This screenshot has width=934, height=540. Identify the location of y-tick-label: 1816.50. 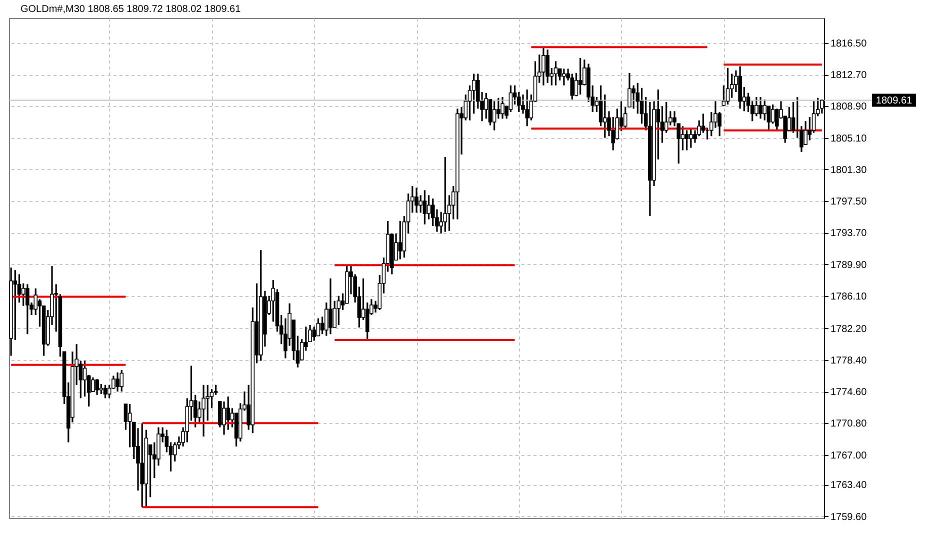
(849, 44).